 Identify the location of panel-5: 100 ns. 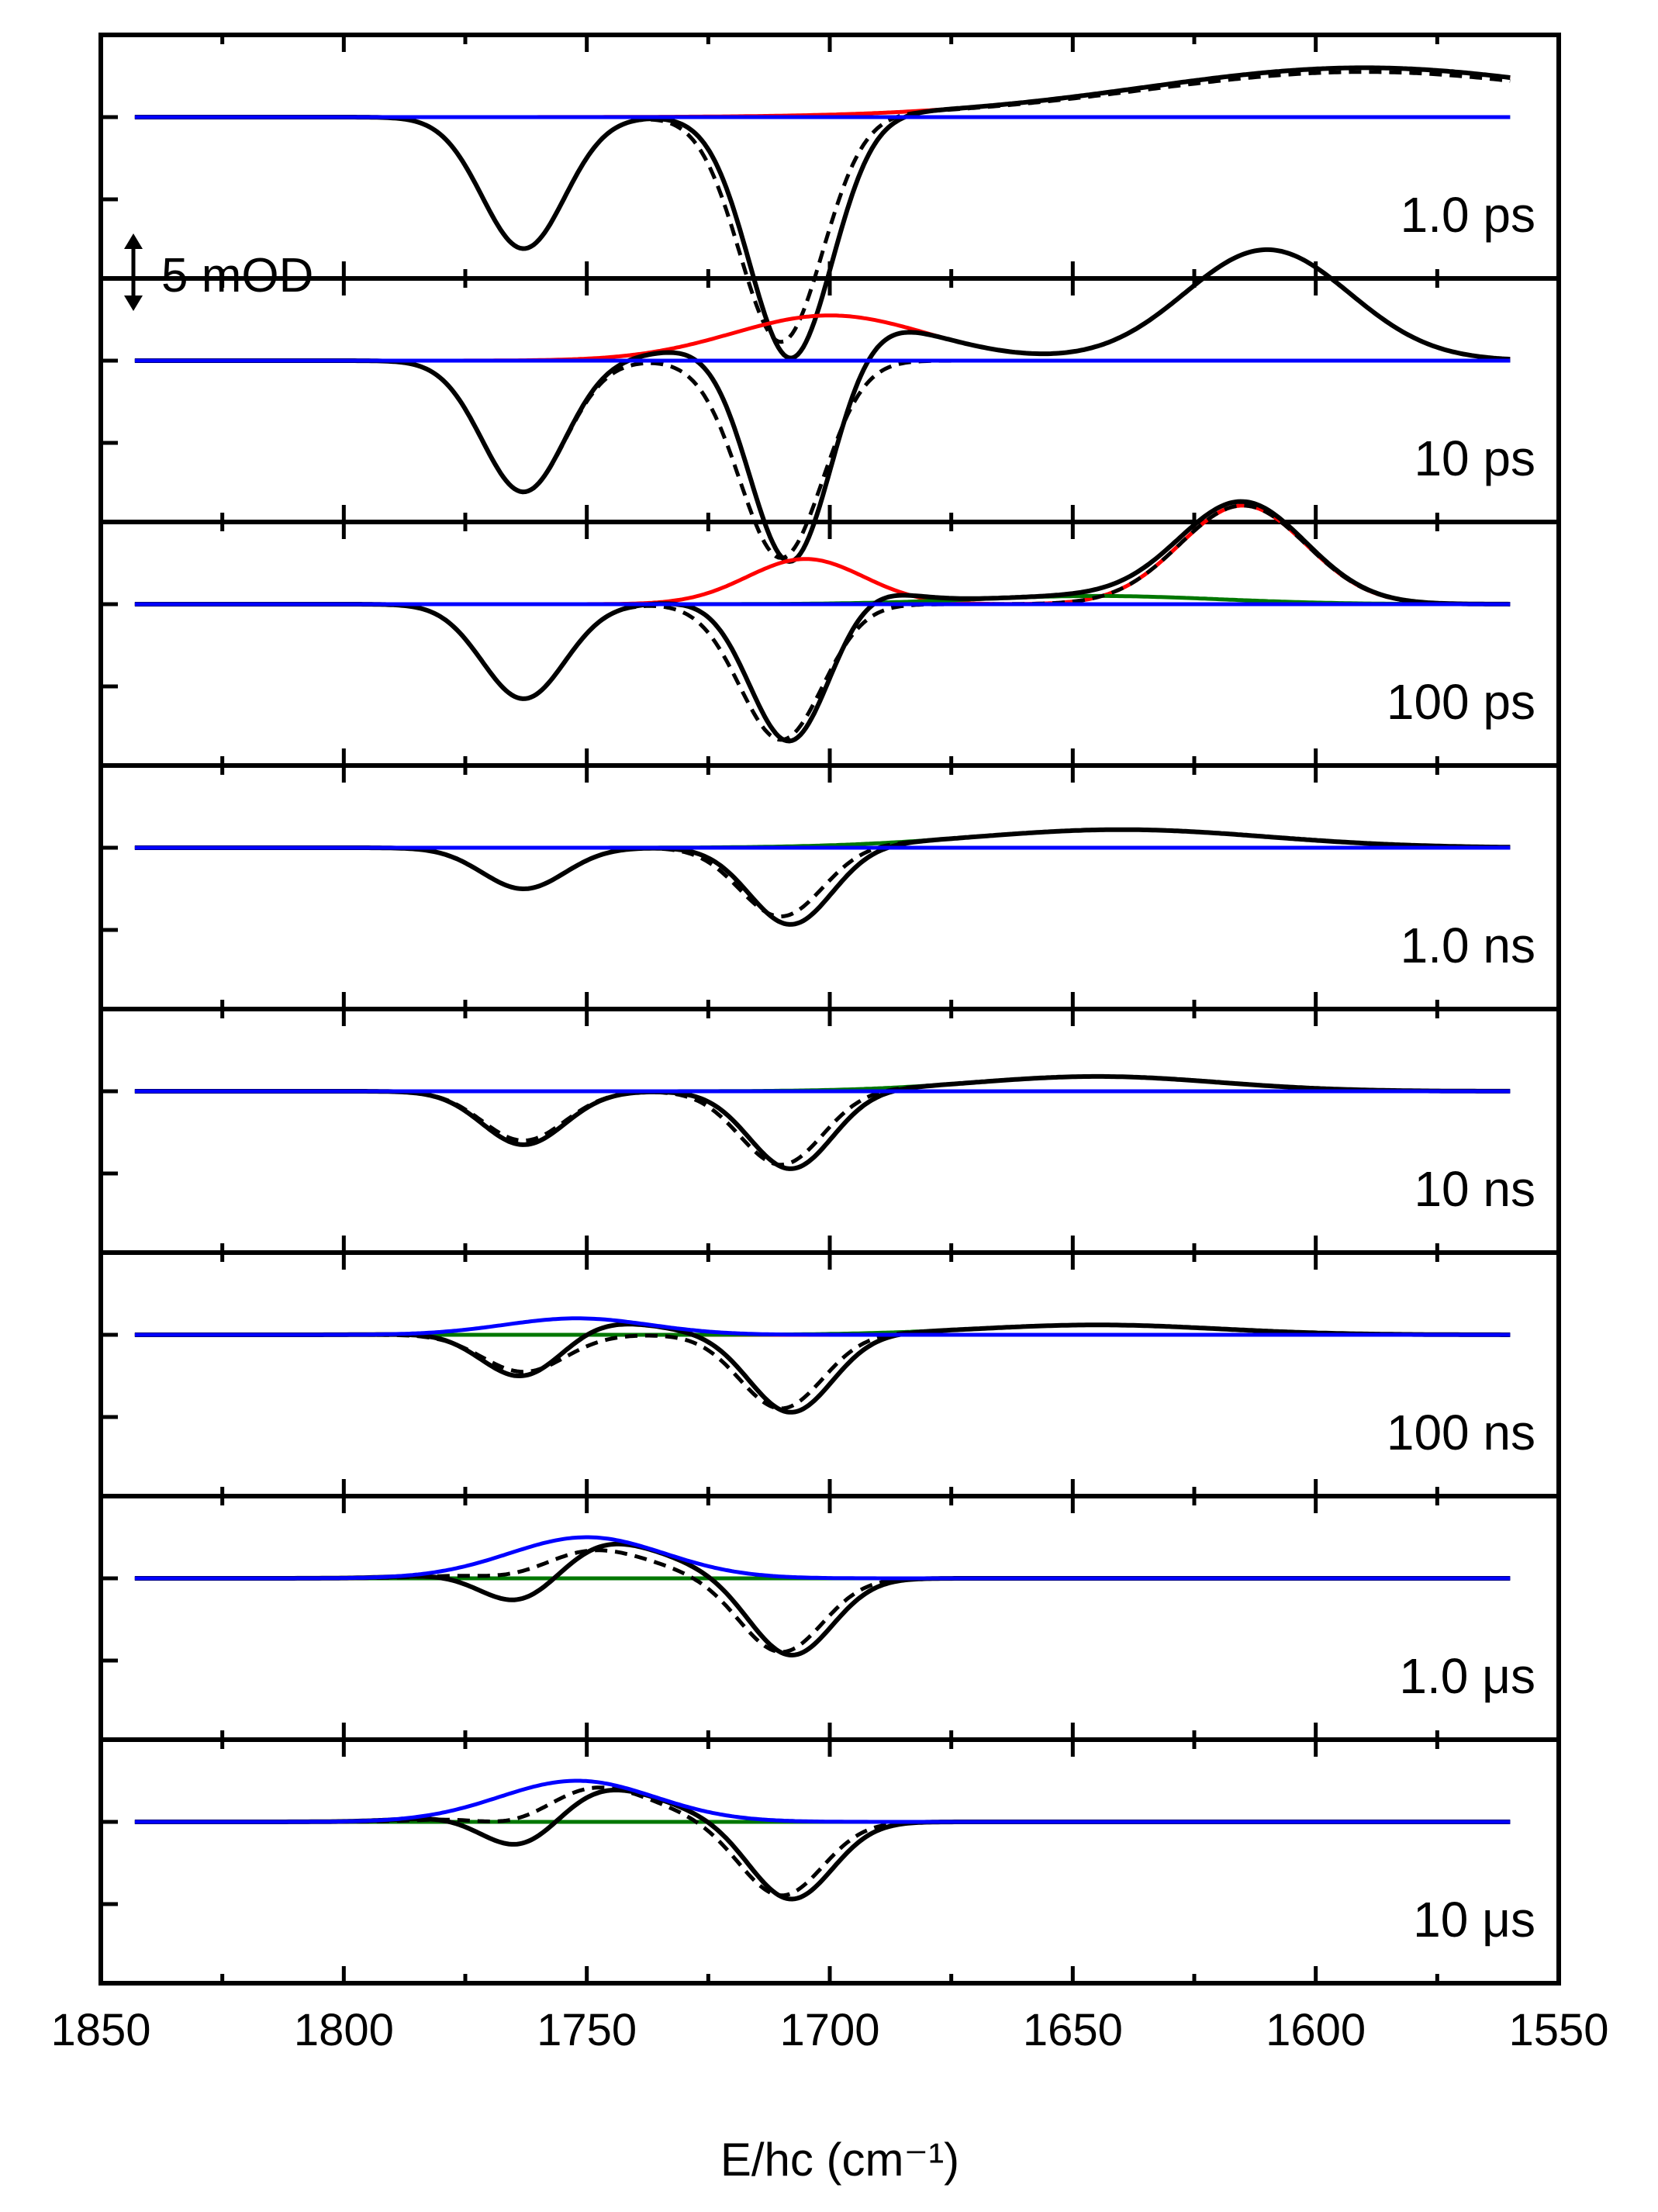
(829, 1374).